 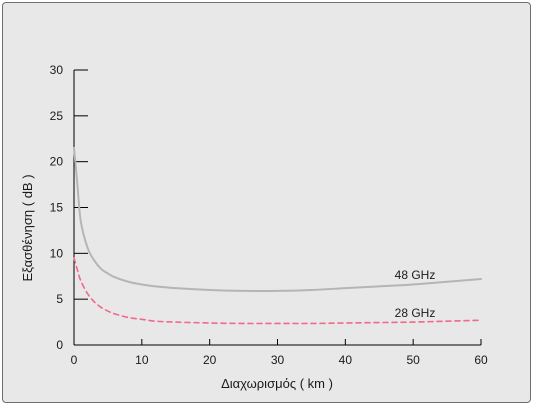 I want to click on x-tick-label: 30, so click(x=278, y=360).